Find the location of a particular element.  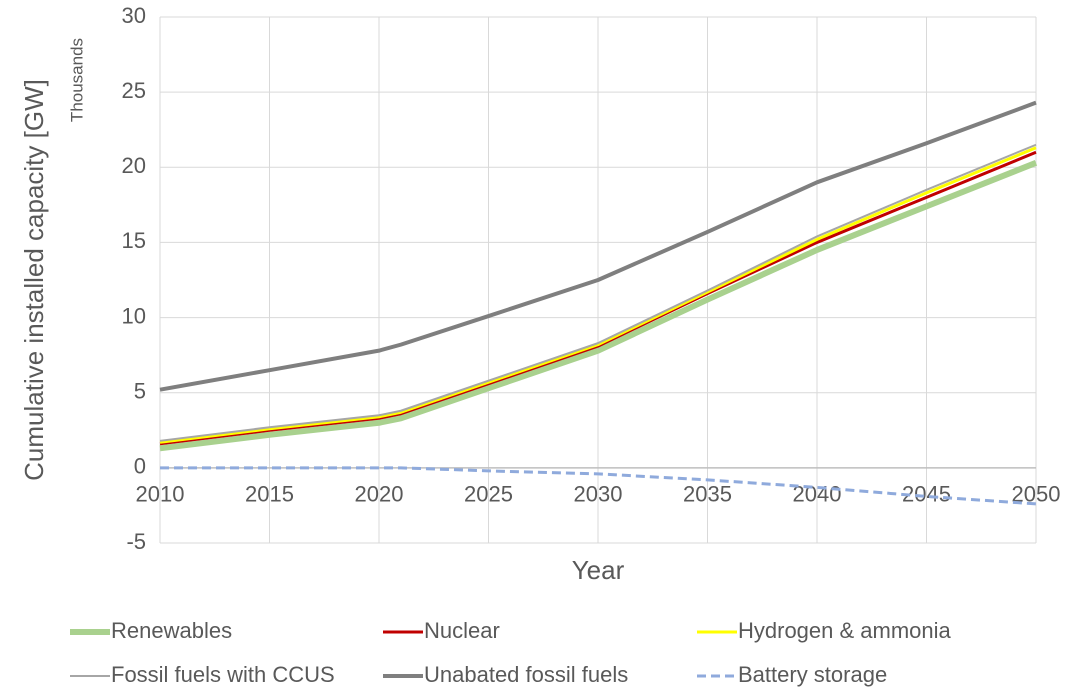

x-tick-label: 2015 is located at coordinates (269, 494).